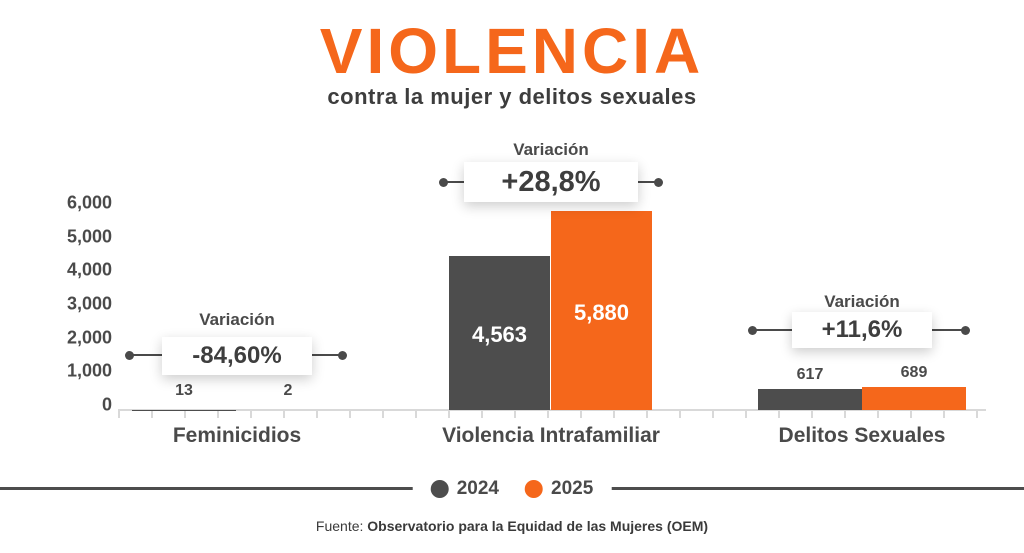 This screenshot has height=553, width=1024. I want to click on variation-title-feminicidios: Variación, so click(237, 319).